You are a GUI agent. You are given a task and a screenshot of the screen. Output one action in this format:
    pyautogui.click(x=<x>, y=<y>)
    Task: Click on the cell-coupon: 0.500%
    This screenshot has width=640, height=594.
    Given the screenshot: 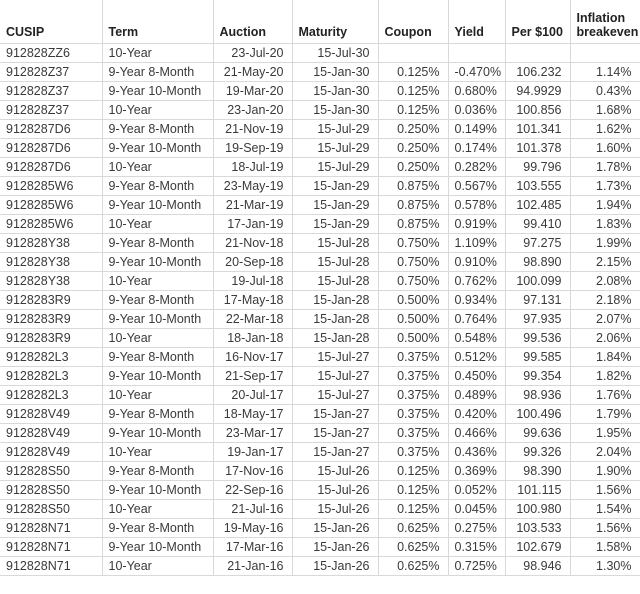 What is the action you would take?
    pyautogui.click(x=413, y=300)
    